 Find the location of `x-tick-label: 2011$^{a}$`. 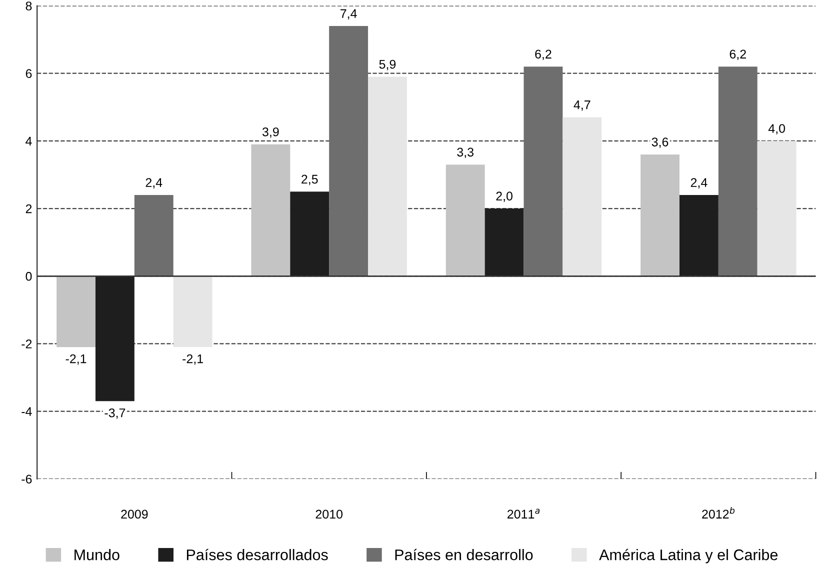

x-tick-label: 2011$^{a}$ is located at coordinates (524, 513).